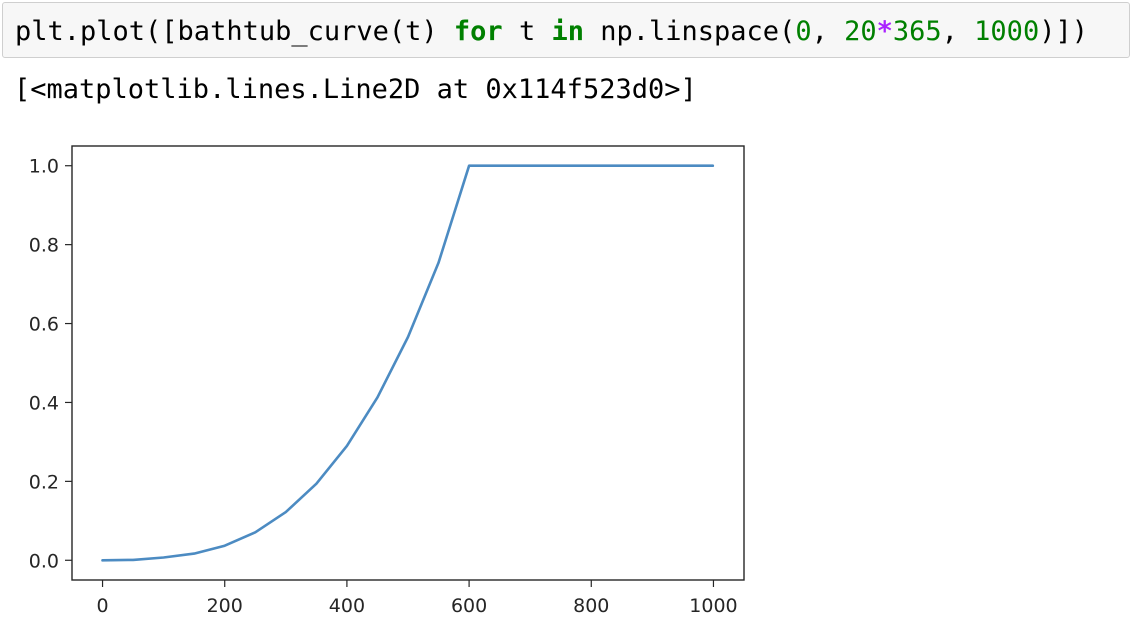  Describe the element at coordinates (44, 482) in the screenshot. I see `y-tick-label: 0.2` at that location.